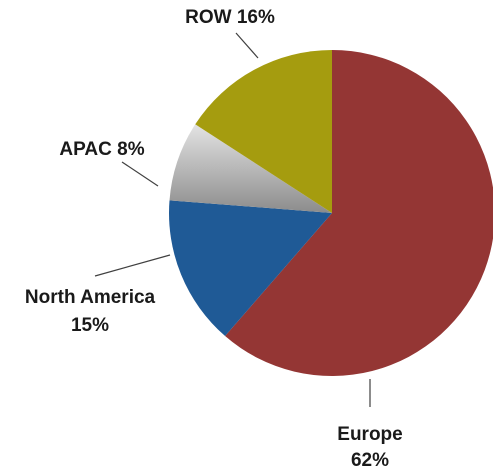 The width and height of the screenshot is (493, 471). What do you see at coordinates (250, 168) in the screenshot?
I see `slice-apac` at bounding box center [250, 168].